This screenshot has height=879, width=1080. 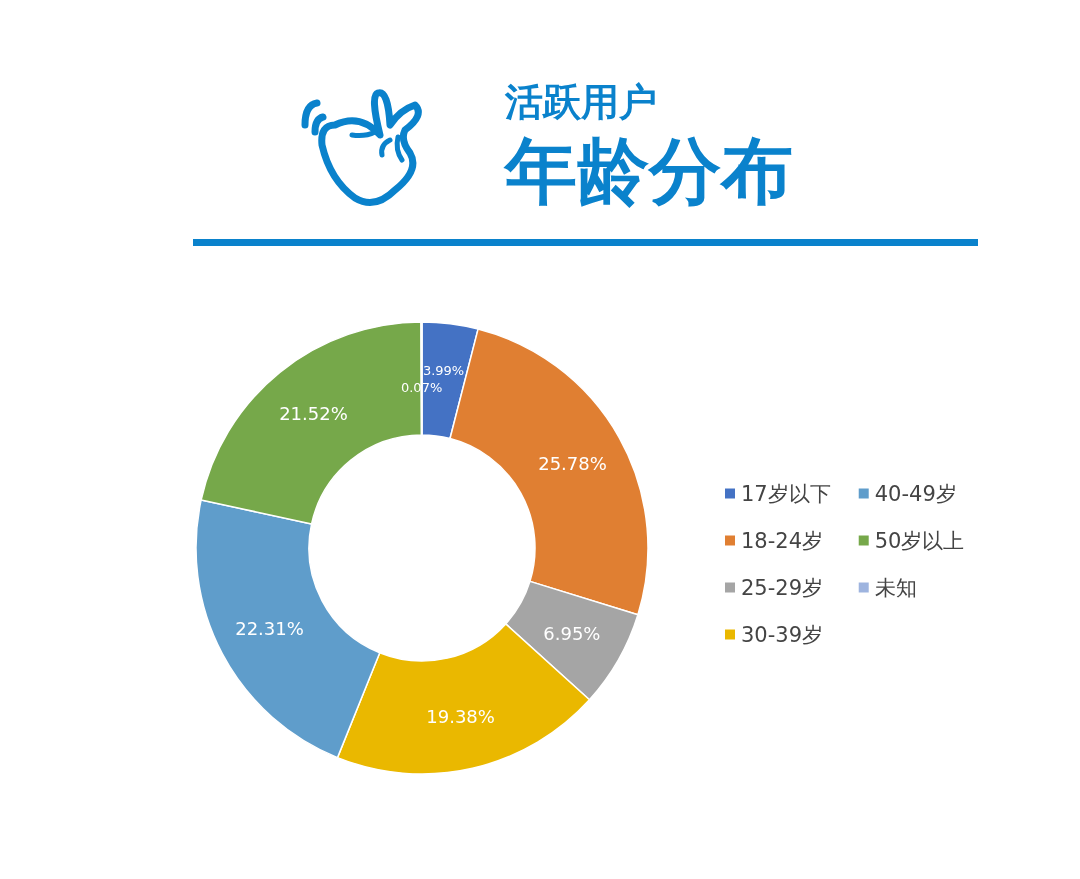 What do you see at coordinates (443, 371) in the screenshot?
I see `data-label: 3.99%` at bounding box center [443, 371].